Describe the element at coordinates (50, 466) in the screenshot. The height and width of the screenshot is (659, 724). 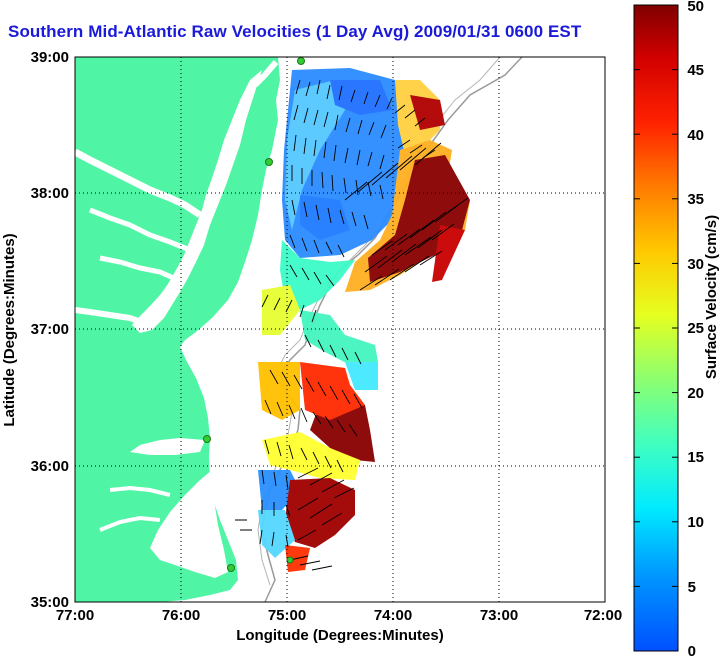
I see `y-tick-label: 36:00` at that location.